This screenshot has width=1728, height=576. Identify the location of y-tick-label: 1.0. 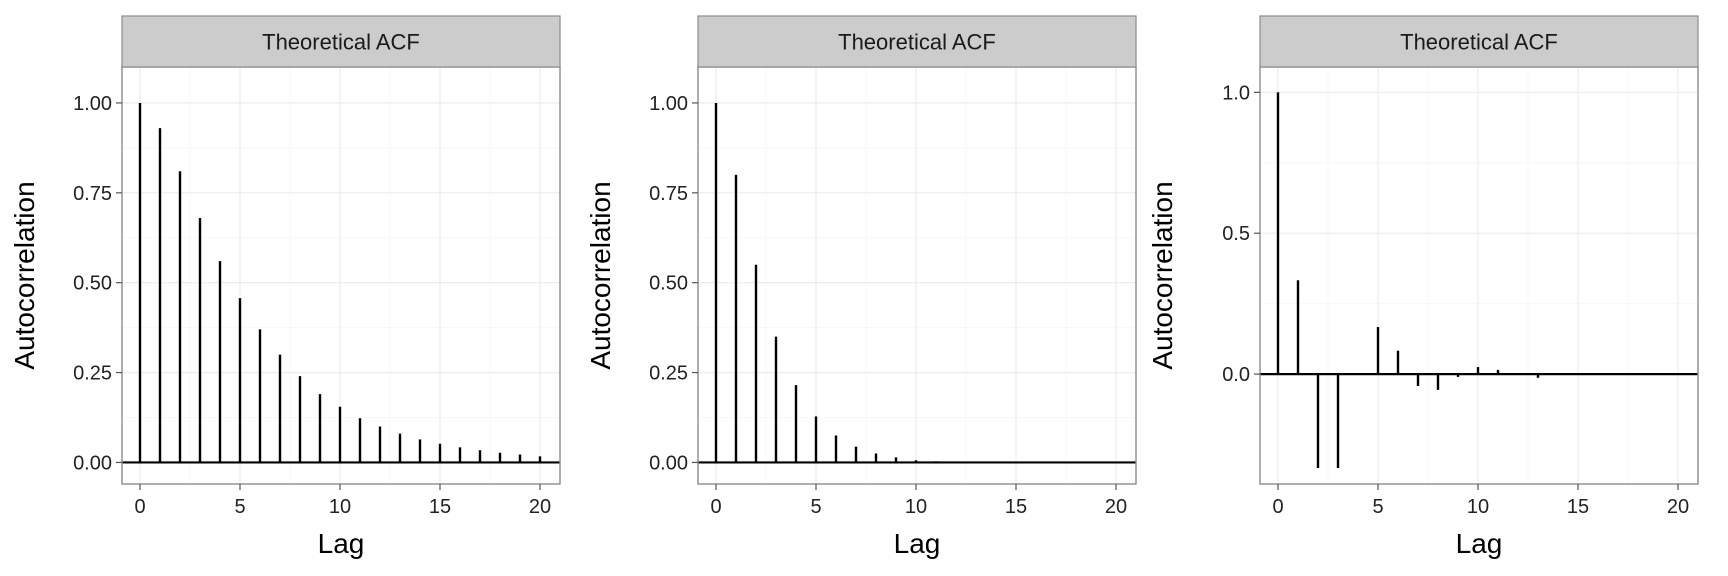
(1236, 93).